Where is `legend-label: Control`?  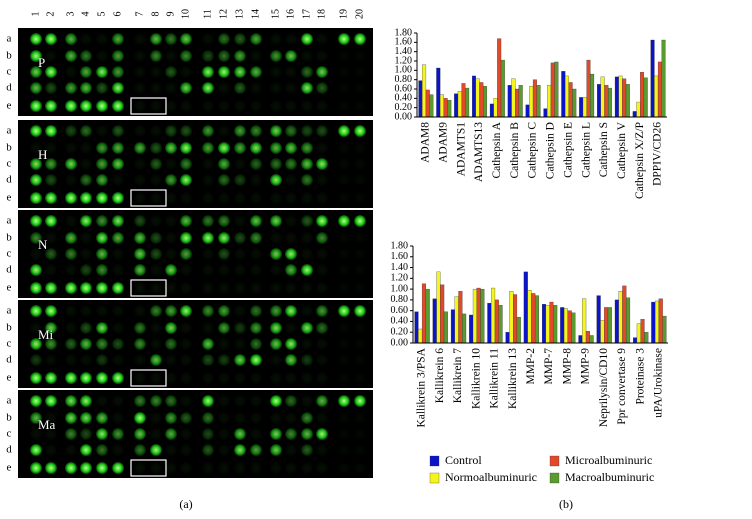
legend-label: Control is located at coordinates (463, 460).